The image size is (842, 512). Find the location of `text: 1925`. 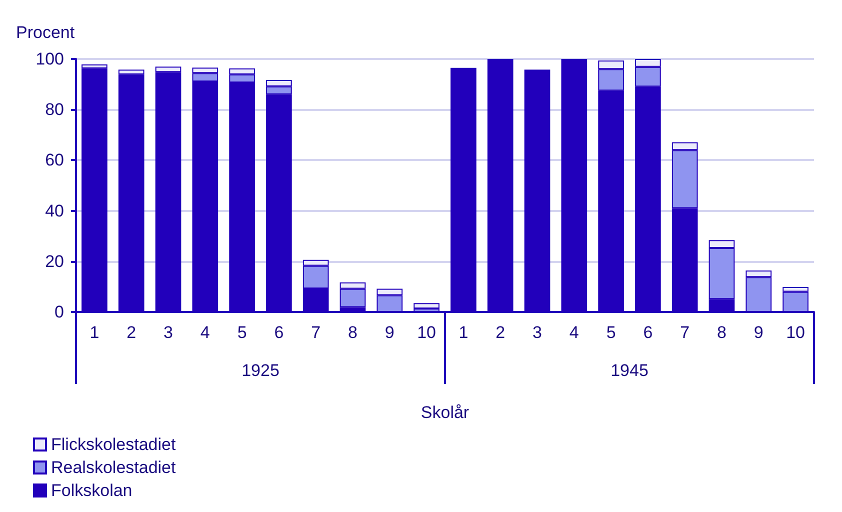

text: 1925 is located at coordinates (261, 370).